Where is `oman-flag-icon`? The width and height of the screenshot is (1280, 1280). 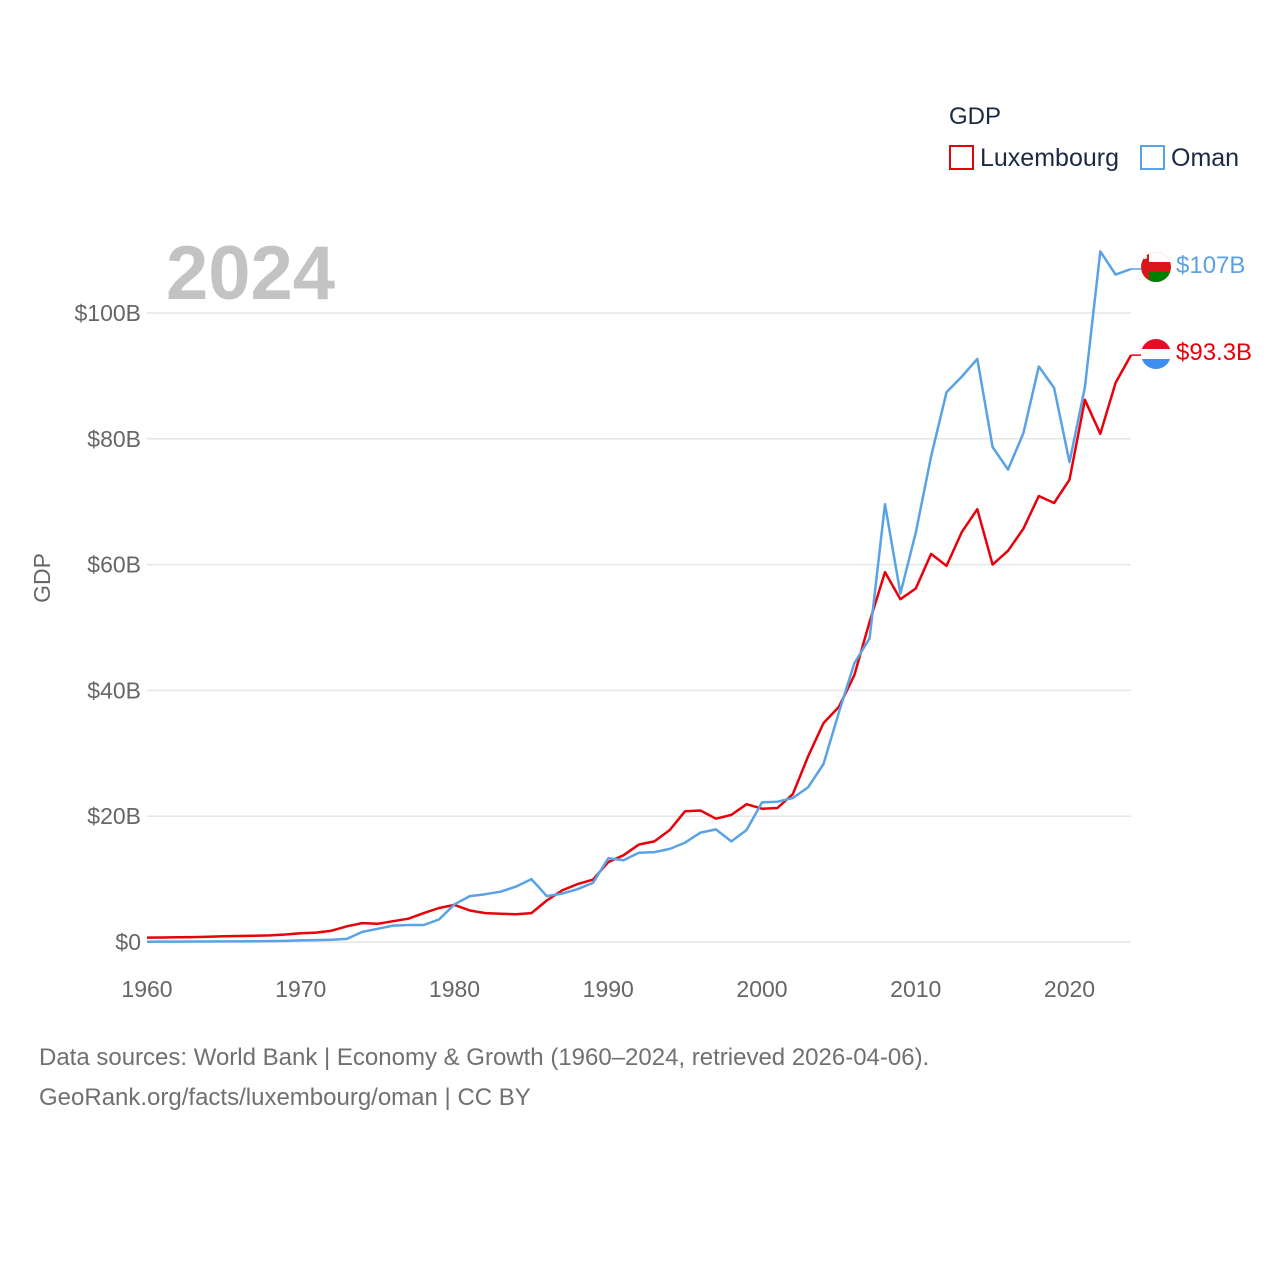 oman-flag-icon is located at coordinates (1156, 267).